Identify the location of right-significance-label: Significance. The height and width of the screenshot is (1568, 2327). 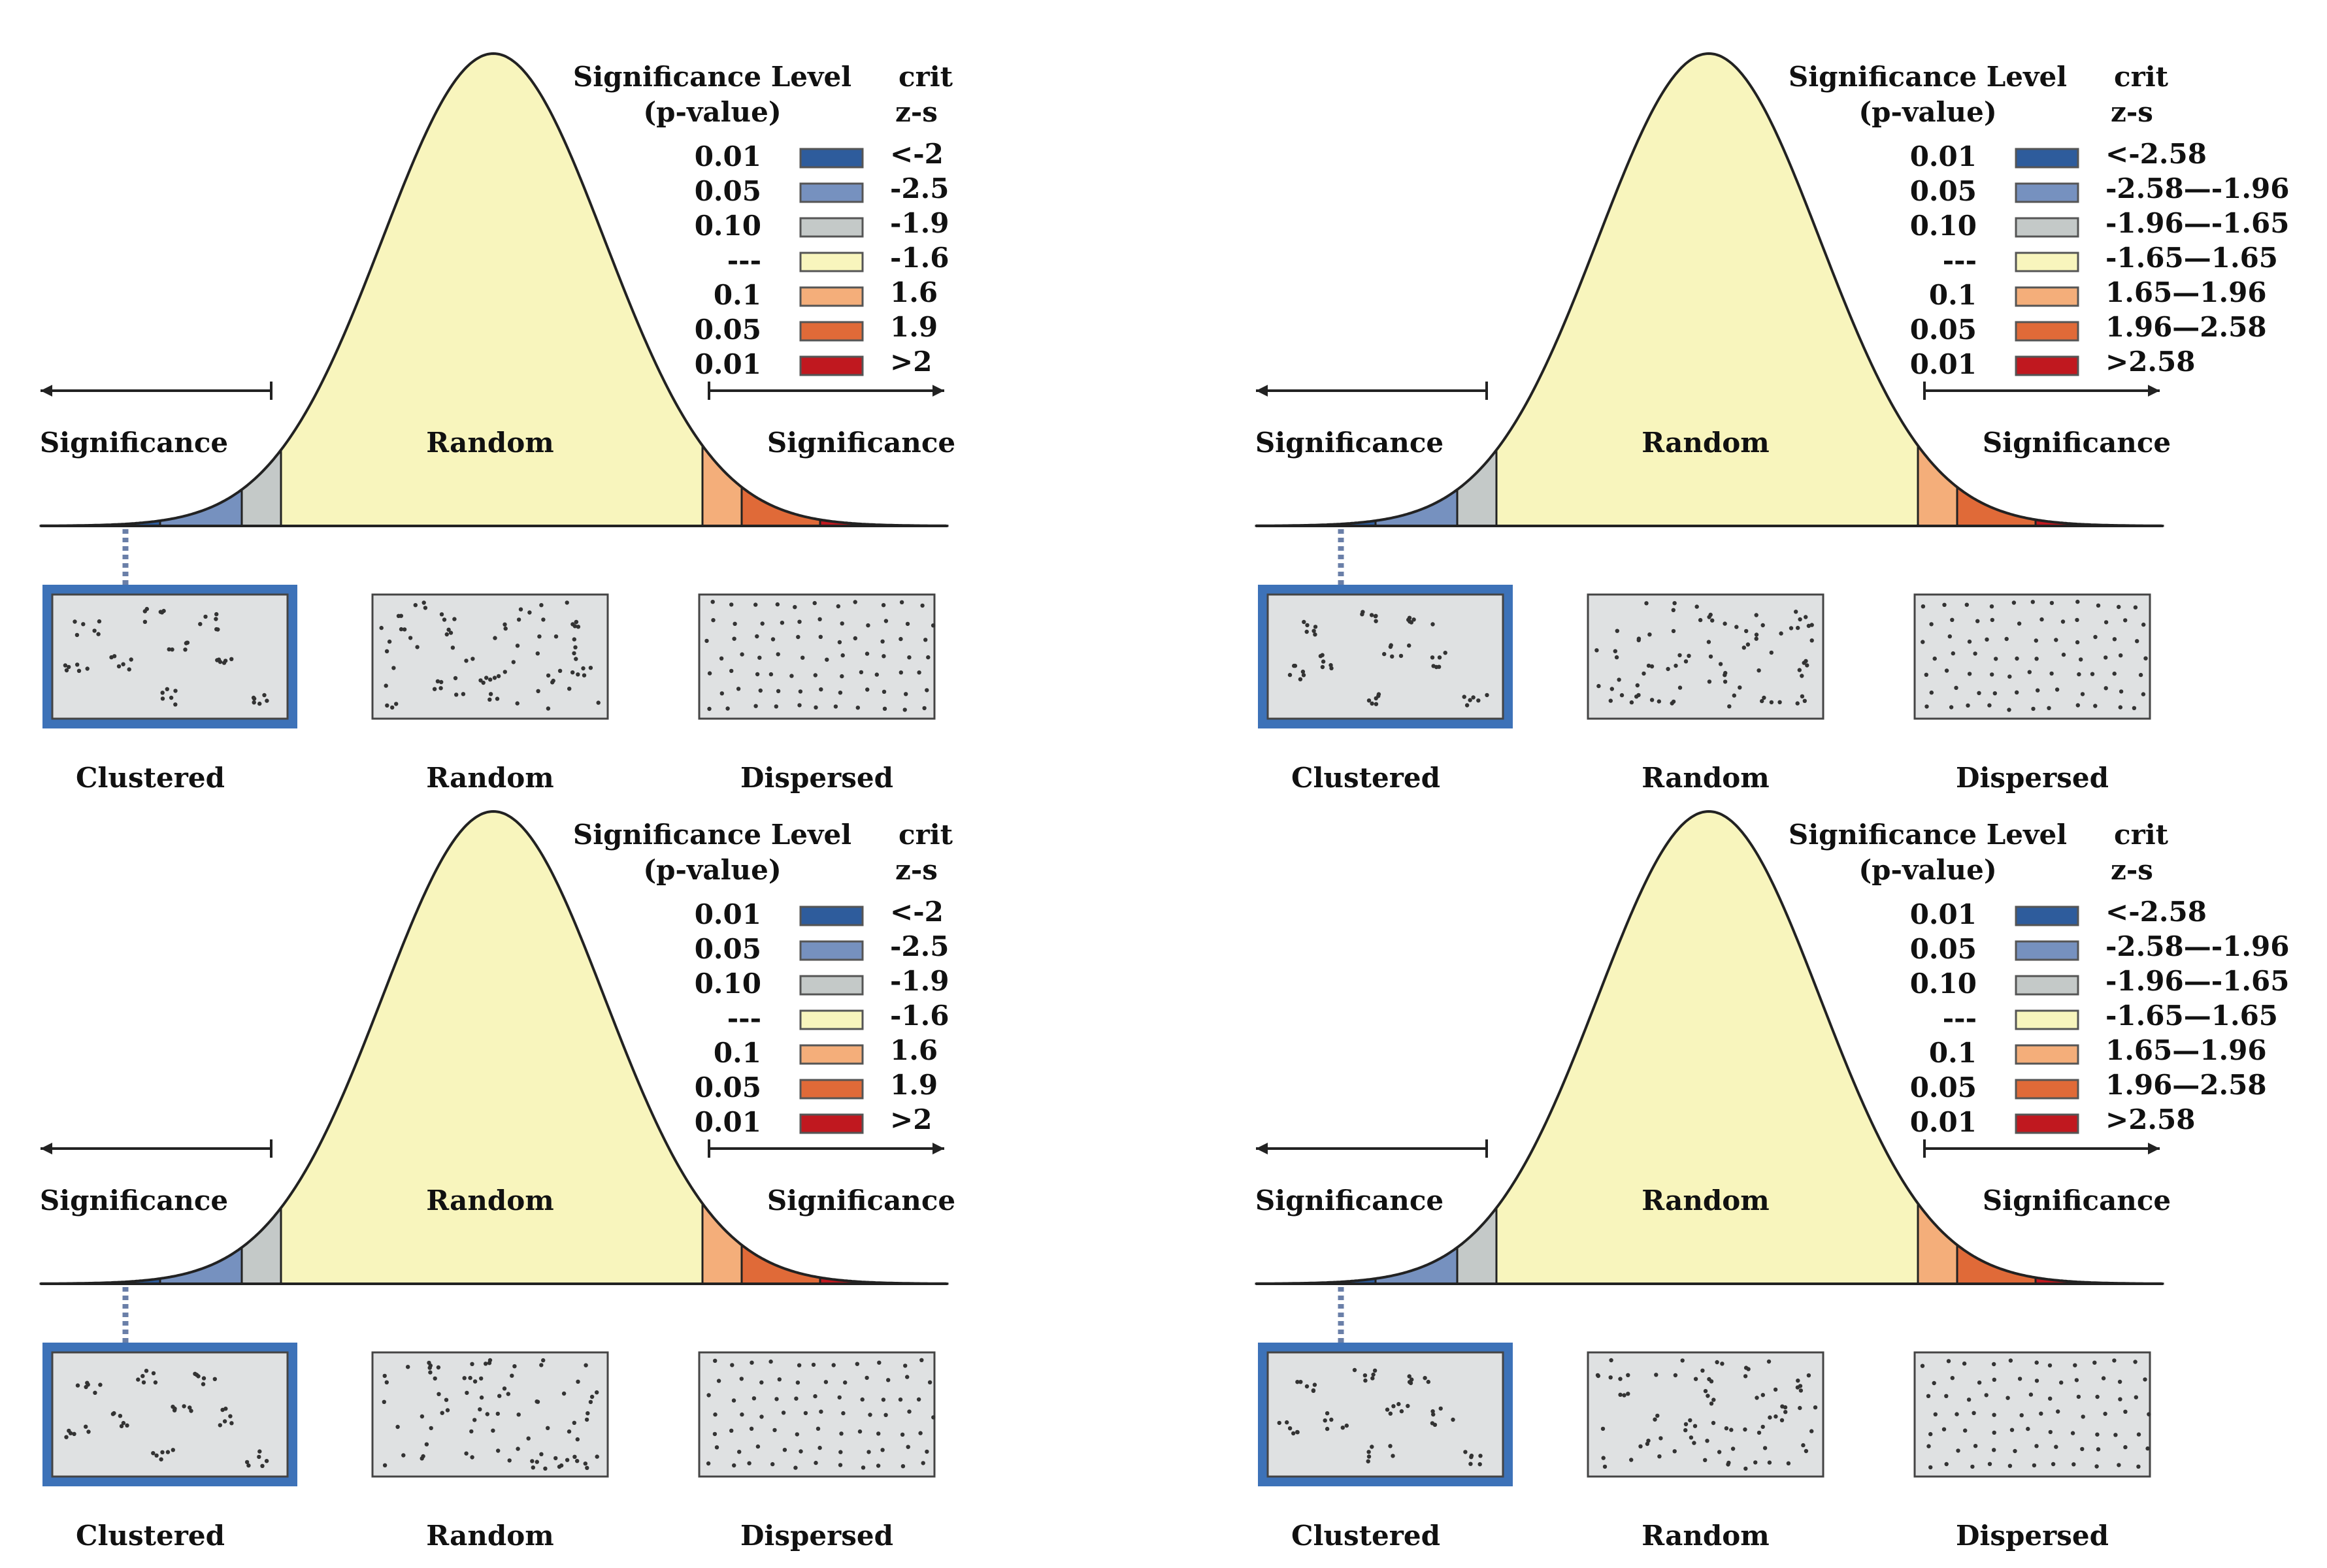
(861, 1200).